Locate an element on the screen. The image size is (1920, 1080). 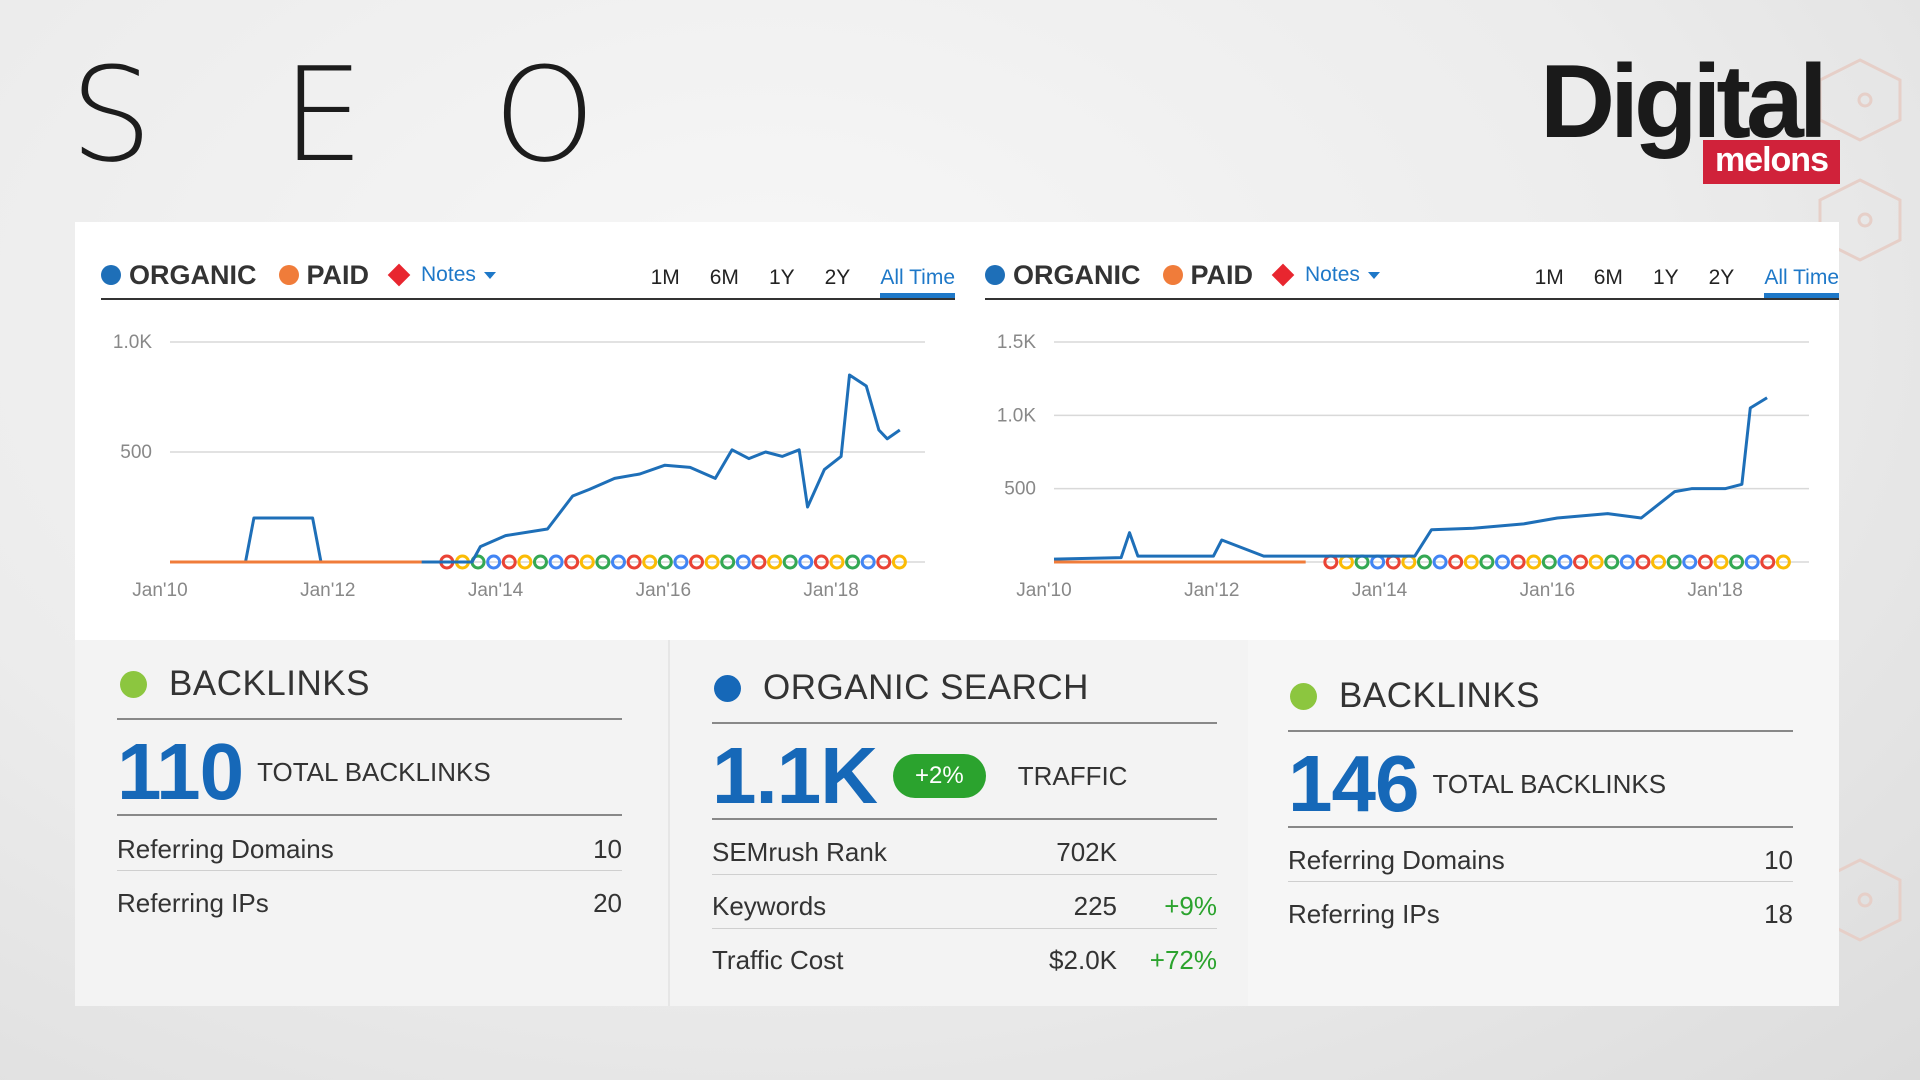
period-tabs: 1M 6M 1Y 2Y All Time is located at coordinates (1672, 275).